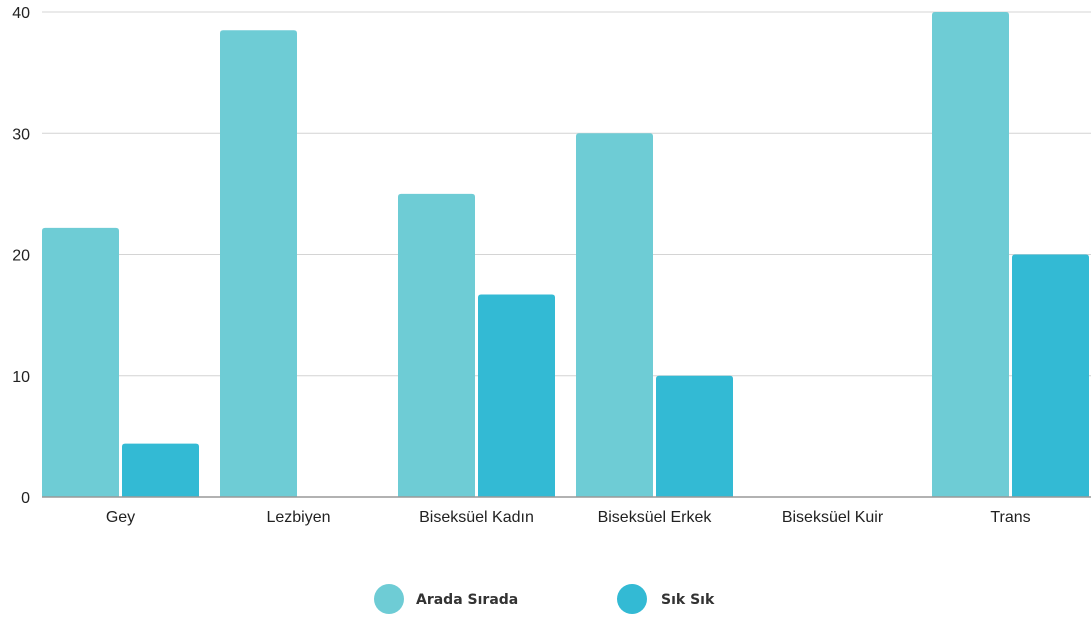 The image size is (1091, 617). Describe the element at coordinates (833, 517) in the screenshot. I see `x-tick-label: Biseksüel Kuir` at that location.